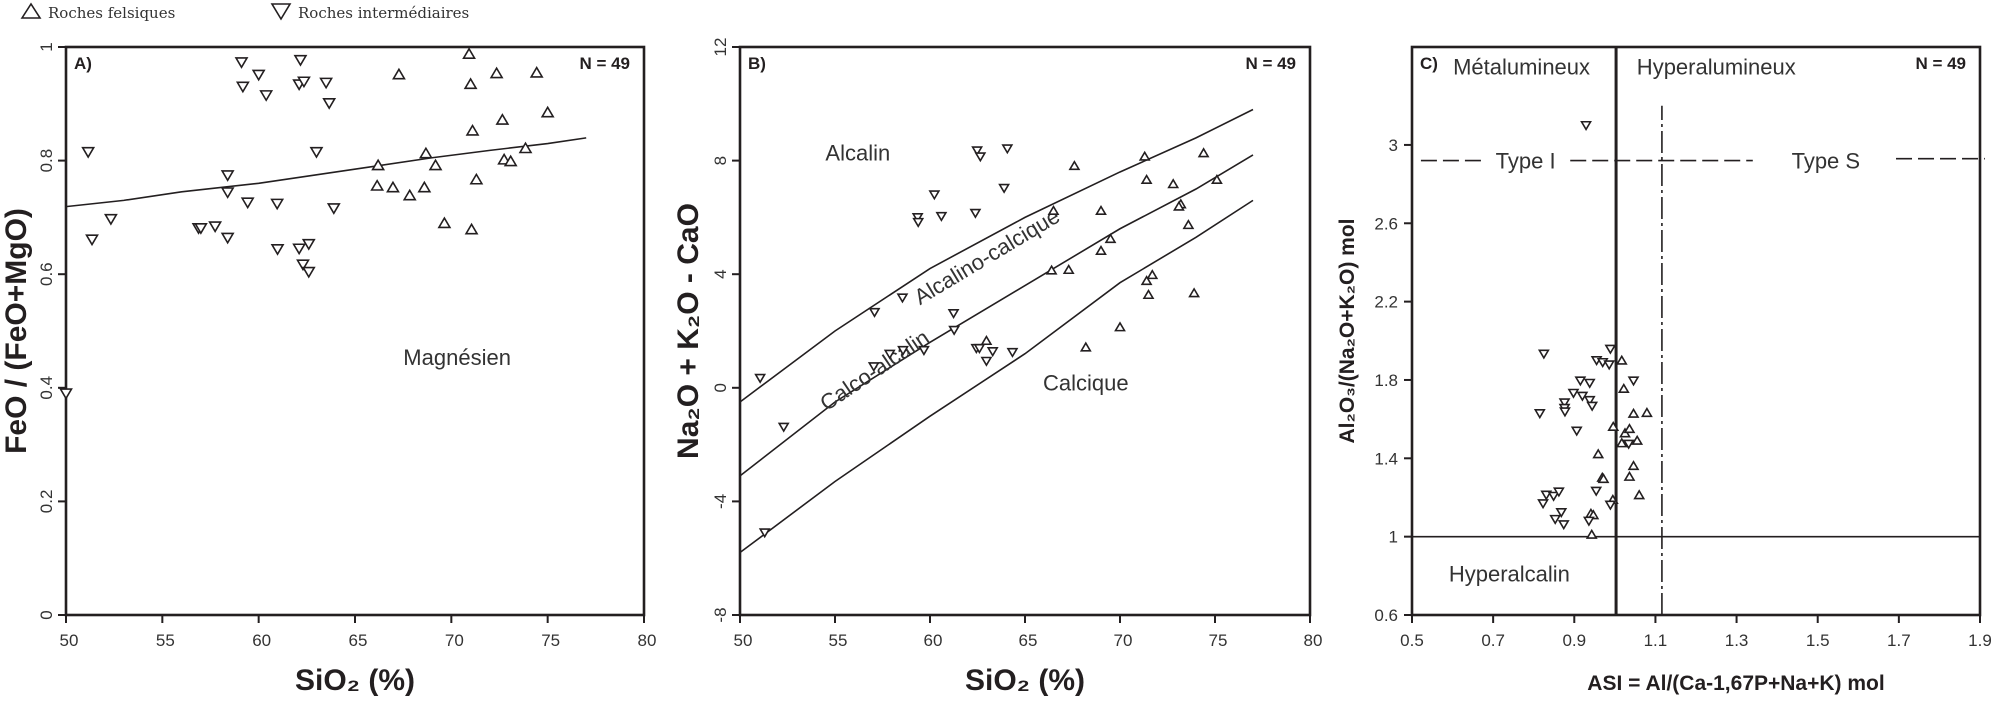 This screenshot has width=2000, height=716. What do you see at coordinates (46, 161) in the screenshot?
I see `y-tick-label: 0.8` at bounding box center [46, 161].